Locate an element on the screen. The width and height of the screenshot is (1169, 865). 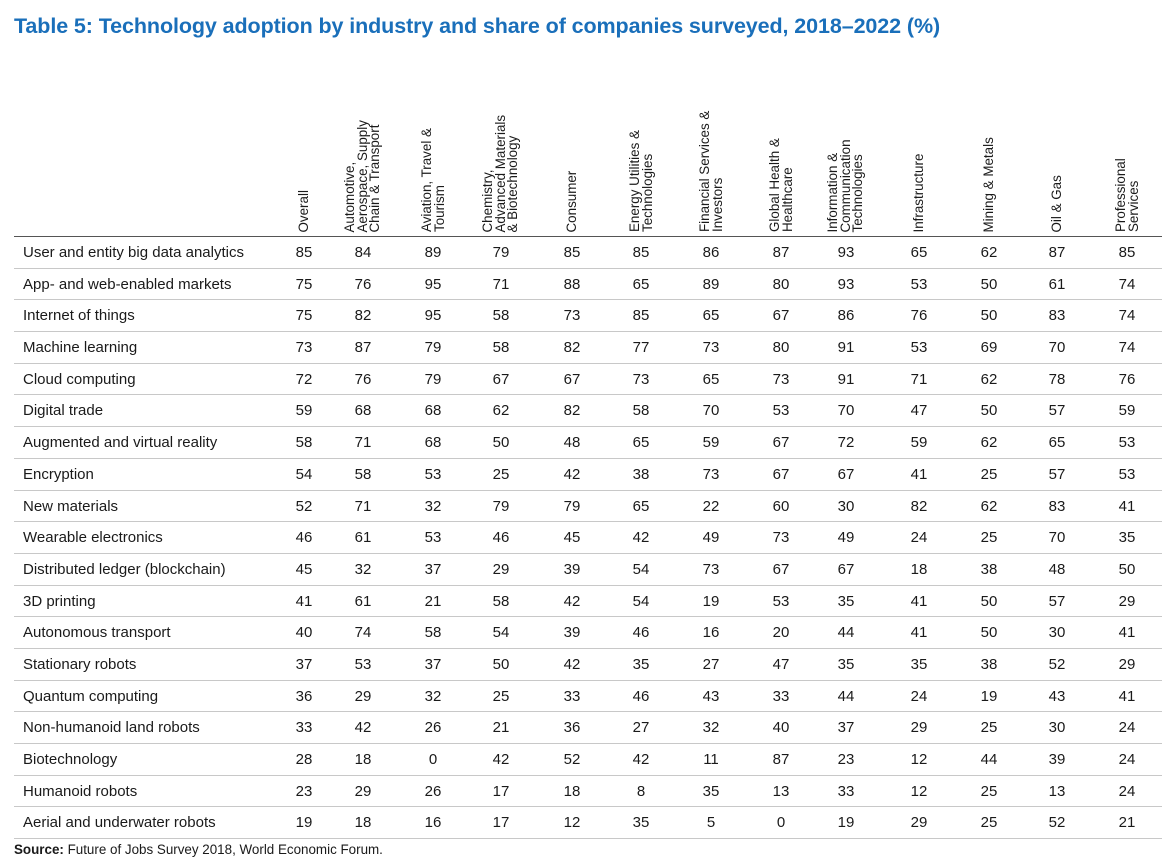
column-header-line: Healthcare is located at coordinates (786, 199).